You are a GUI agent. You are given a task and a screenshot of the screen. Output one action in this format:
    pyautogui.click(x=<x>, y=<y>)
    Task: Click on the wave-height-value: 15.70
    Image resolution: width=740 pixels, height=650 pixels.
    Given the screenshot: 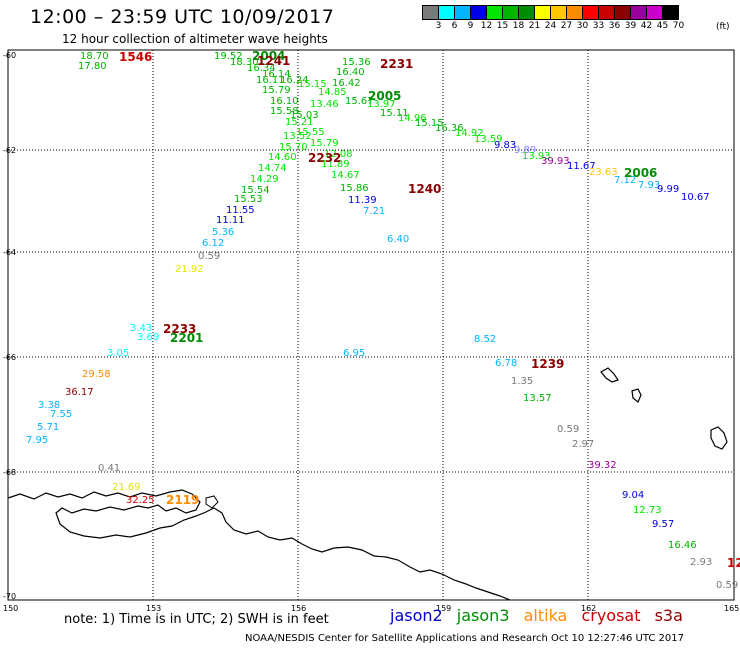 What is the action you would take?
    pyautogui.click(x=293, y=147)
    